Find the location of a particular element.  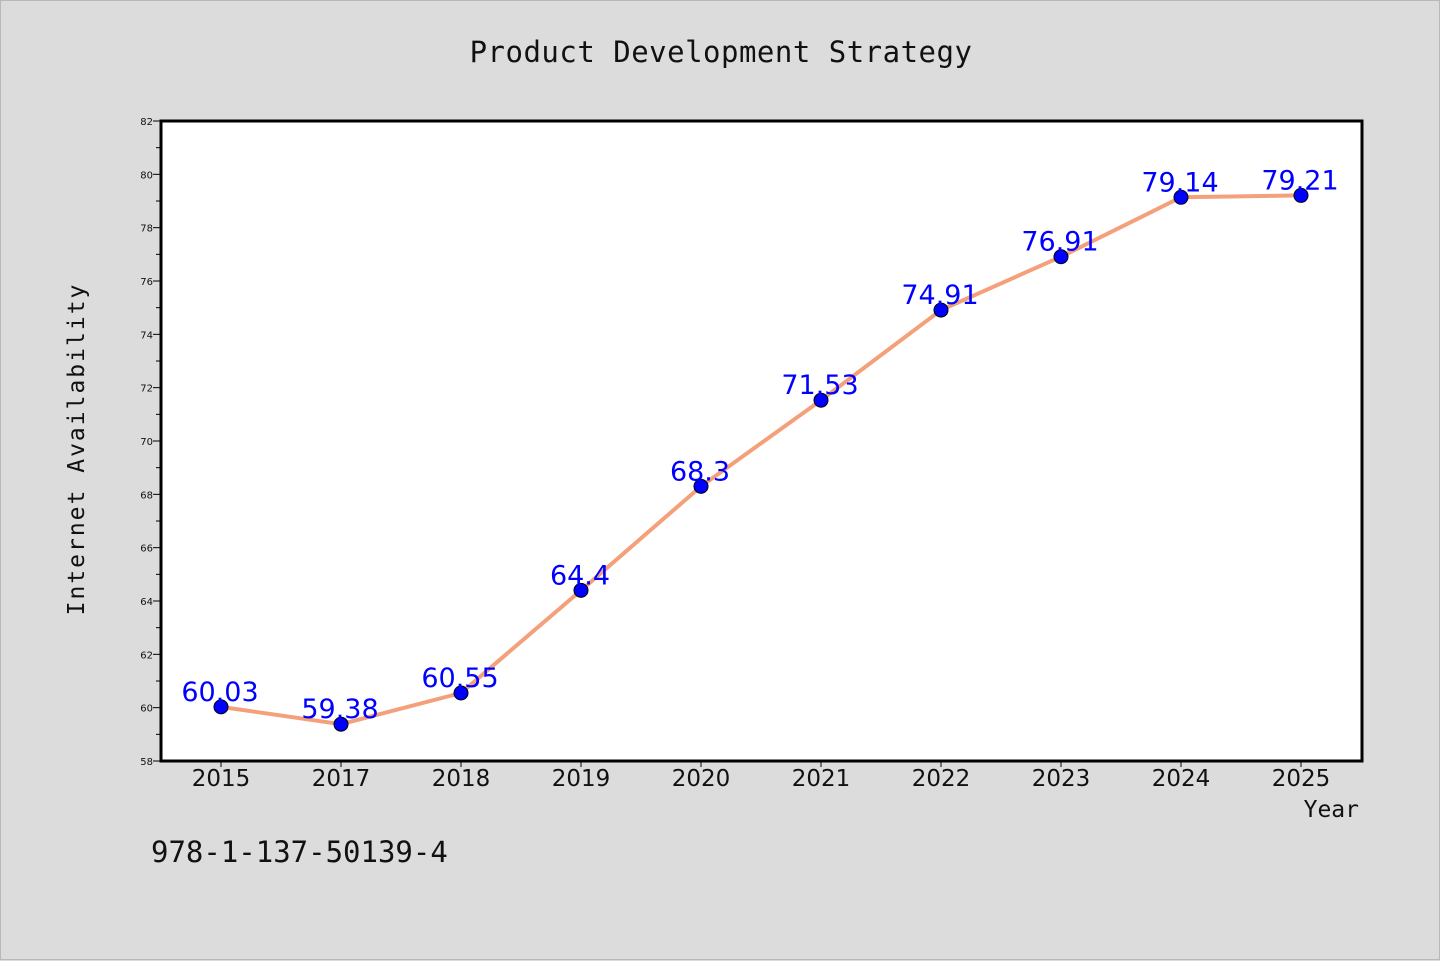

x-tick-label: 2023 is located at coordinates (1061, 779).